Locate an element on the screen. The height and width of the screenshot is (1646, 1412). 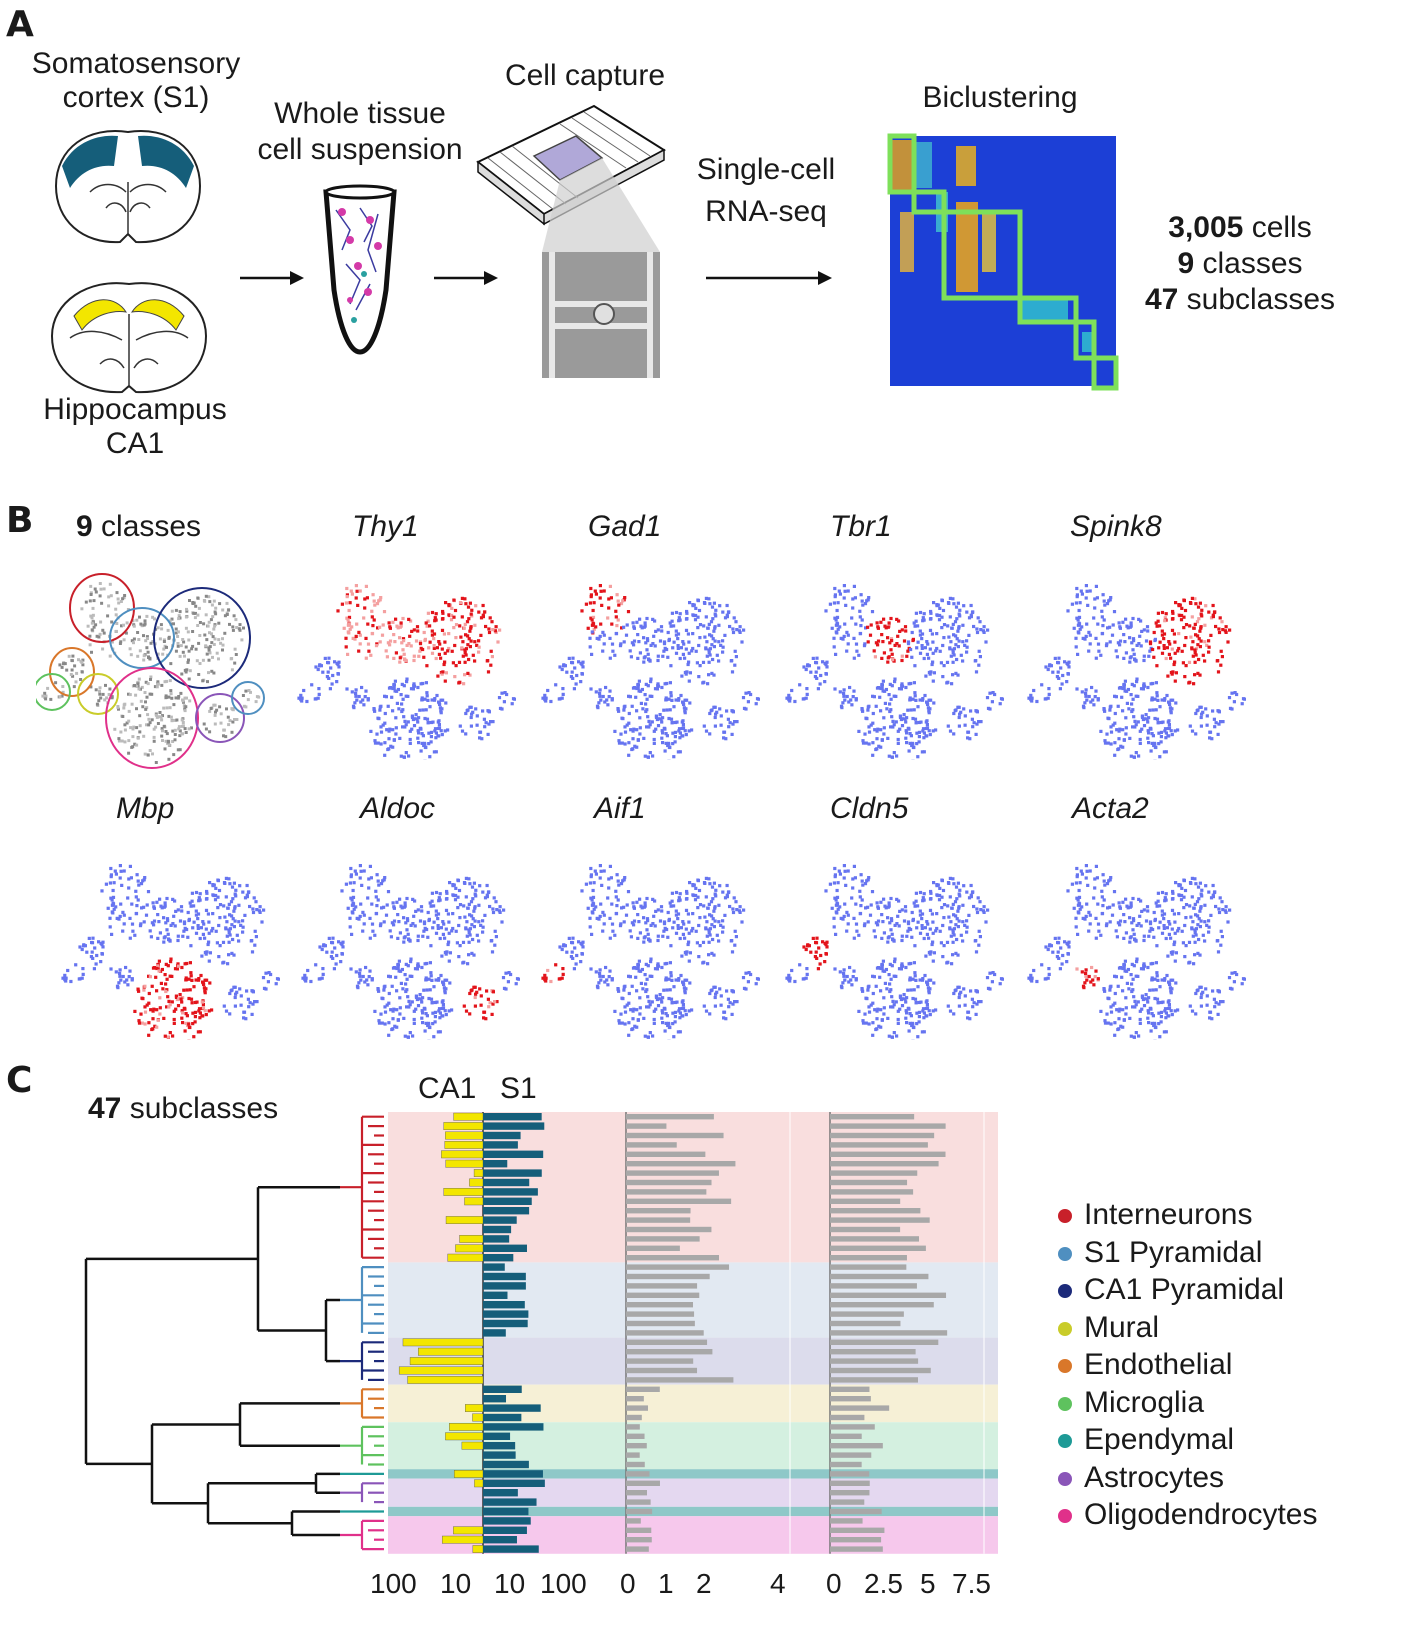
tick-count-10-left: 10 is located at coordinates (456, 1583).